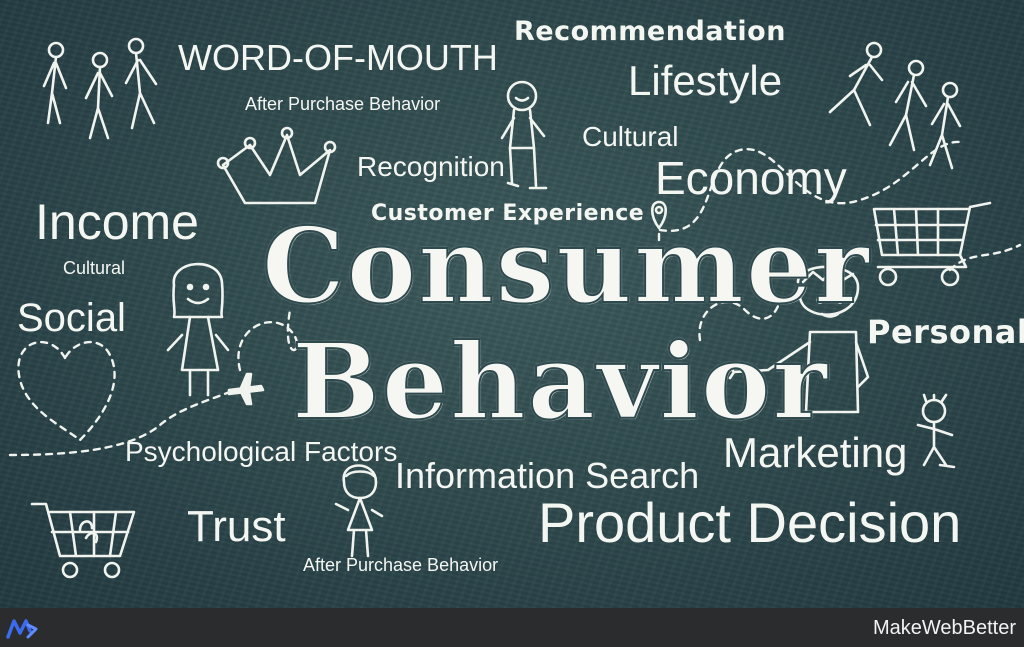 This screenshot has height=647, width=1024. I want to click on customer-experience-text: Customer Experience, so click(508, 213).